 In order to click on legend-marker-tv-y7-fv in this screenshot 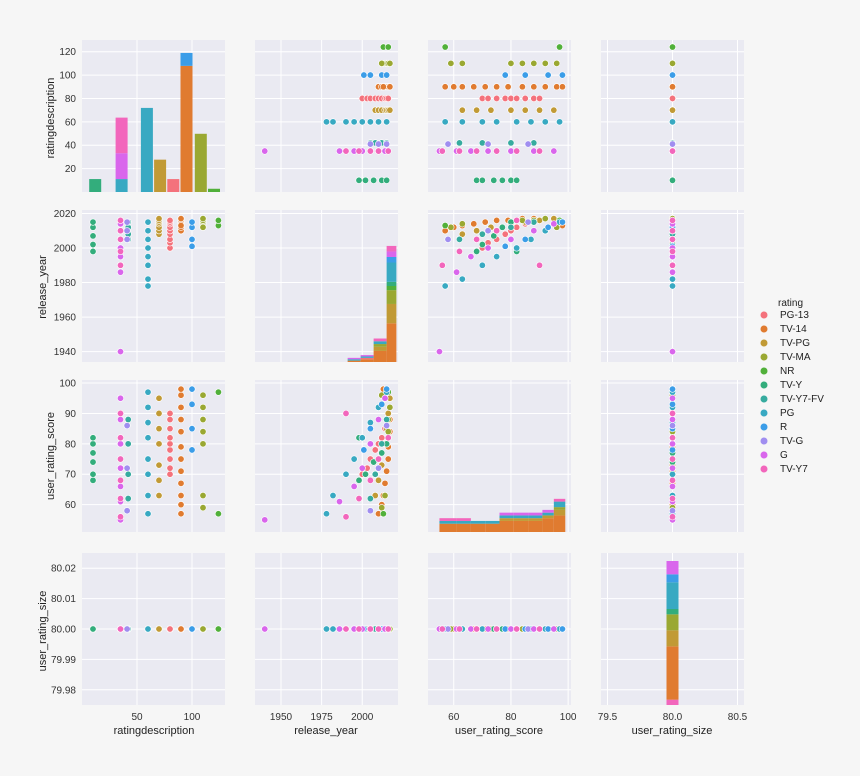, I will do `click(764, 399)`.